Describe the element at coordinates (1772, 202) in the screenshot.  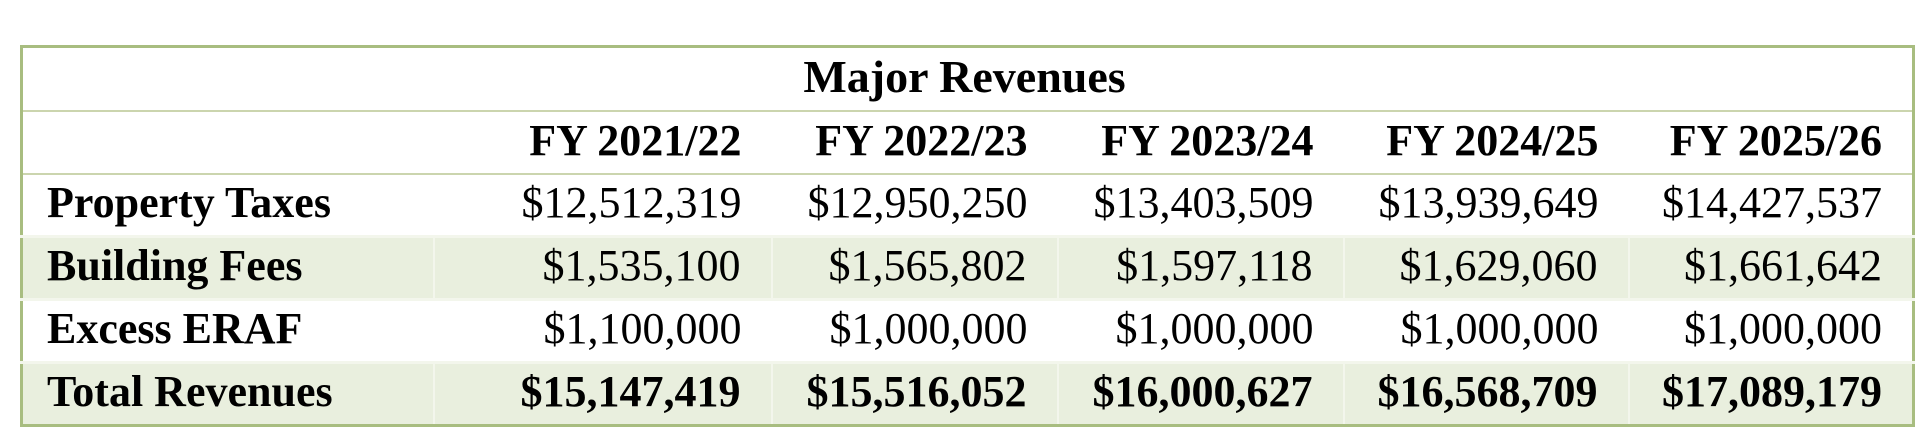
I see `value-cell: $14,427,537` at that location.